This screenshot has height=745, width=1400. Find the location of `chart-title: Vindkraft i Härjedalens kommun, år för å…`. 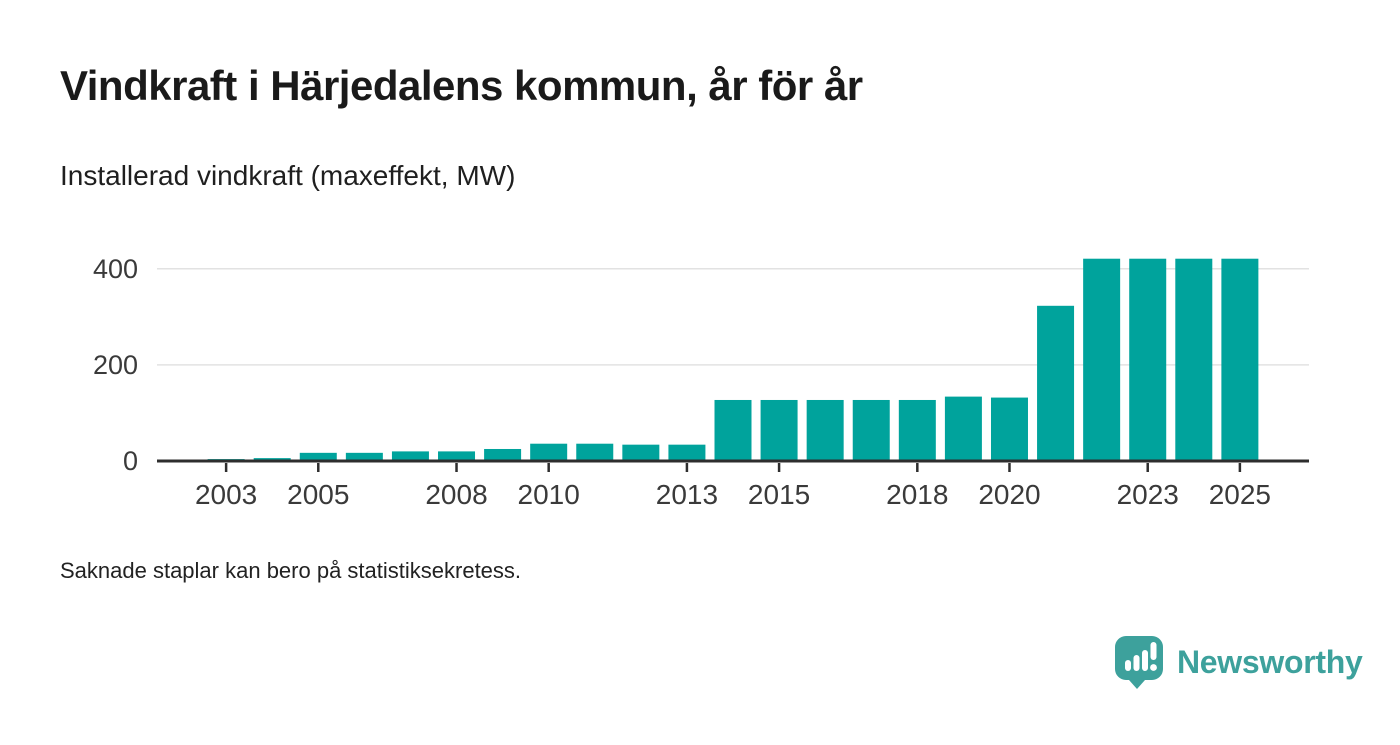

chart-title: Vindkraft i Härjedalens kommun, år för å… is located at coordinates (461, 85).